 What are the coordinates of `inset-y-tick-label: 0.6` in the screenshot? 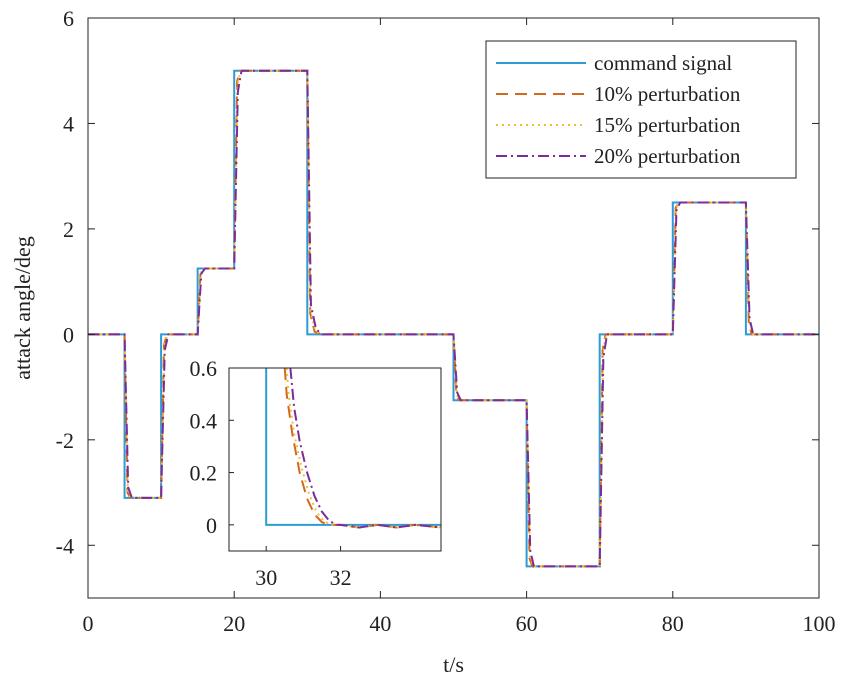 It's located at (204, 368).